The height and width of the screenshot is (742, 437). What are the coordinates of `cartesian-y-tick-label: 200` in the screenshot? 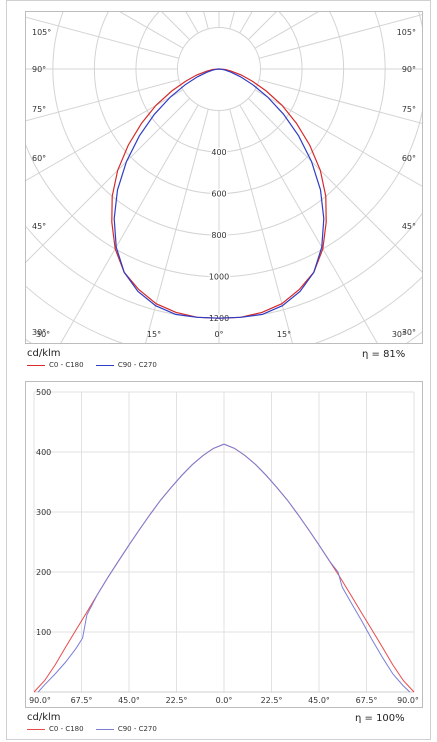 It's located at (43, 572).